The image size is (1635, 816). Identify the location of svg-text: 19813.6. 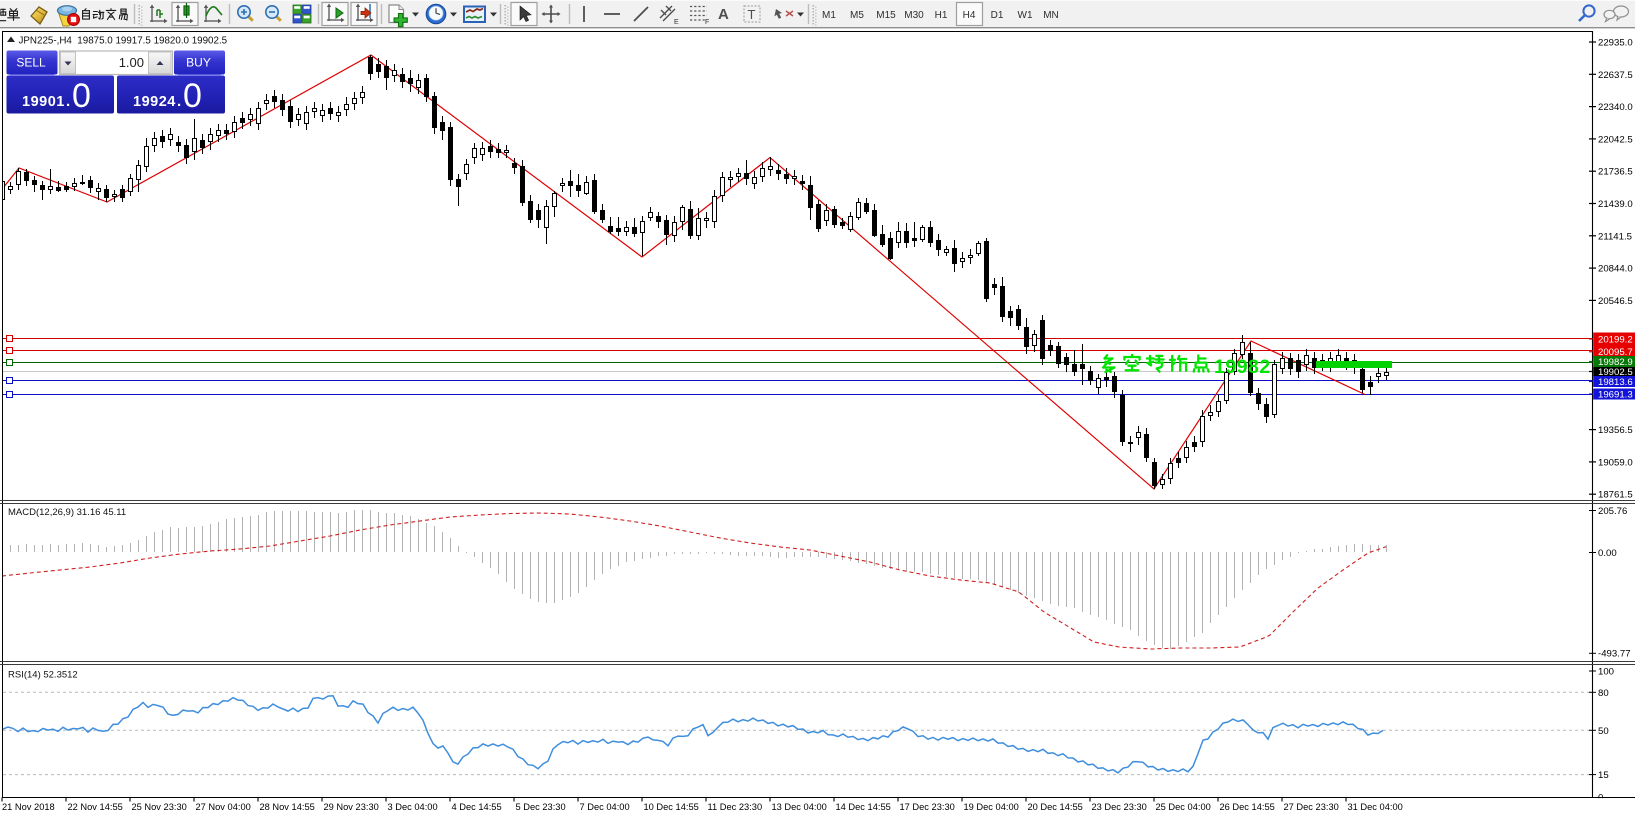
(1615, 382).